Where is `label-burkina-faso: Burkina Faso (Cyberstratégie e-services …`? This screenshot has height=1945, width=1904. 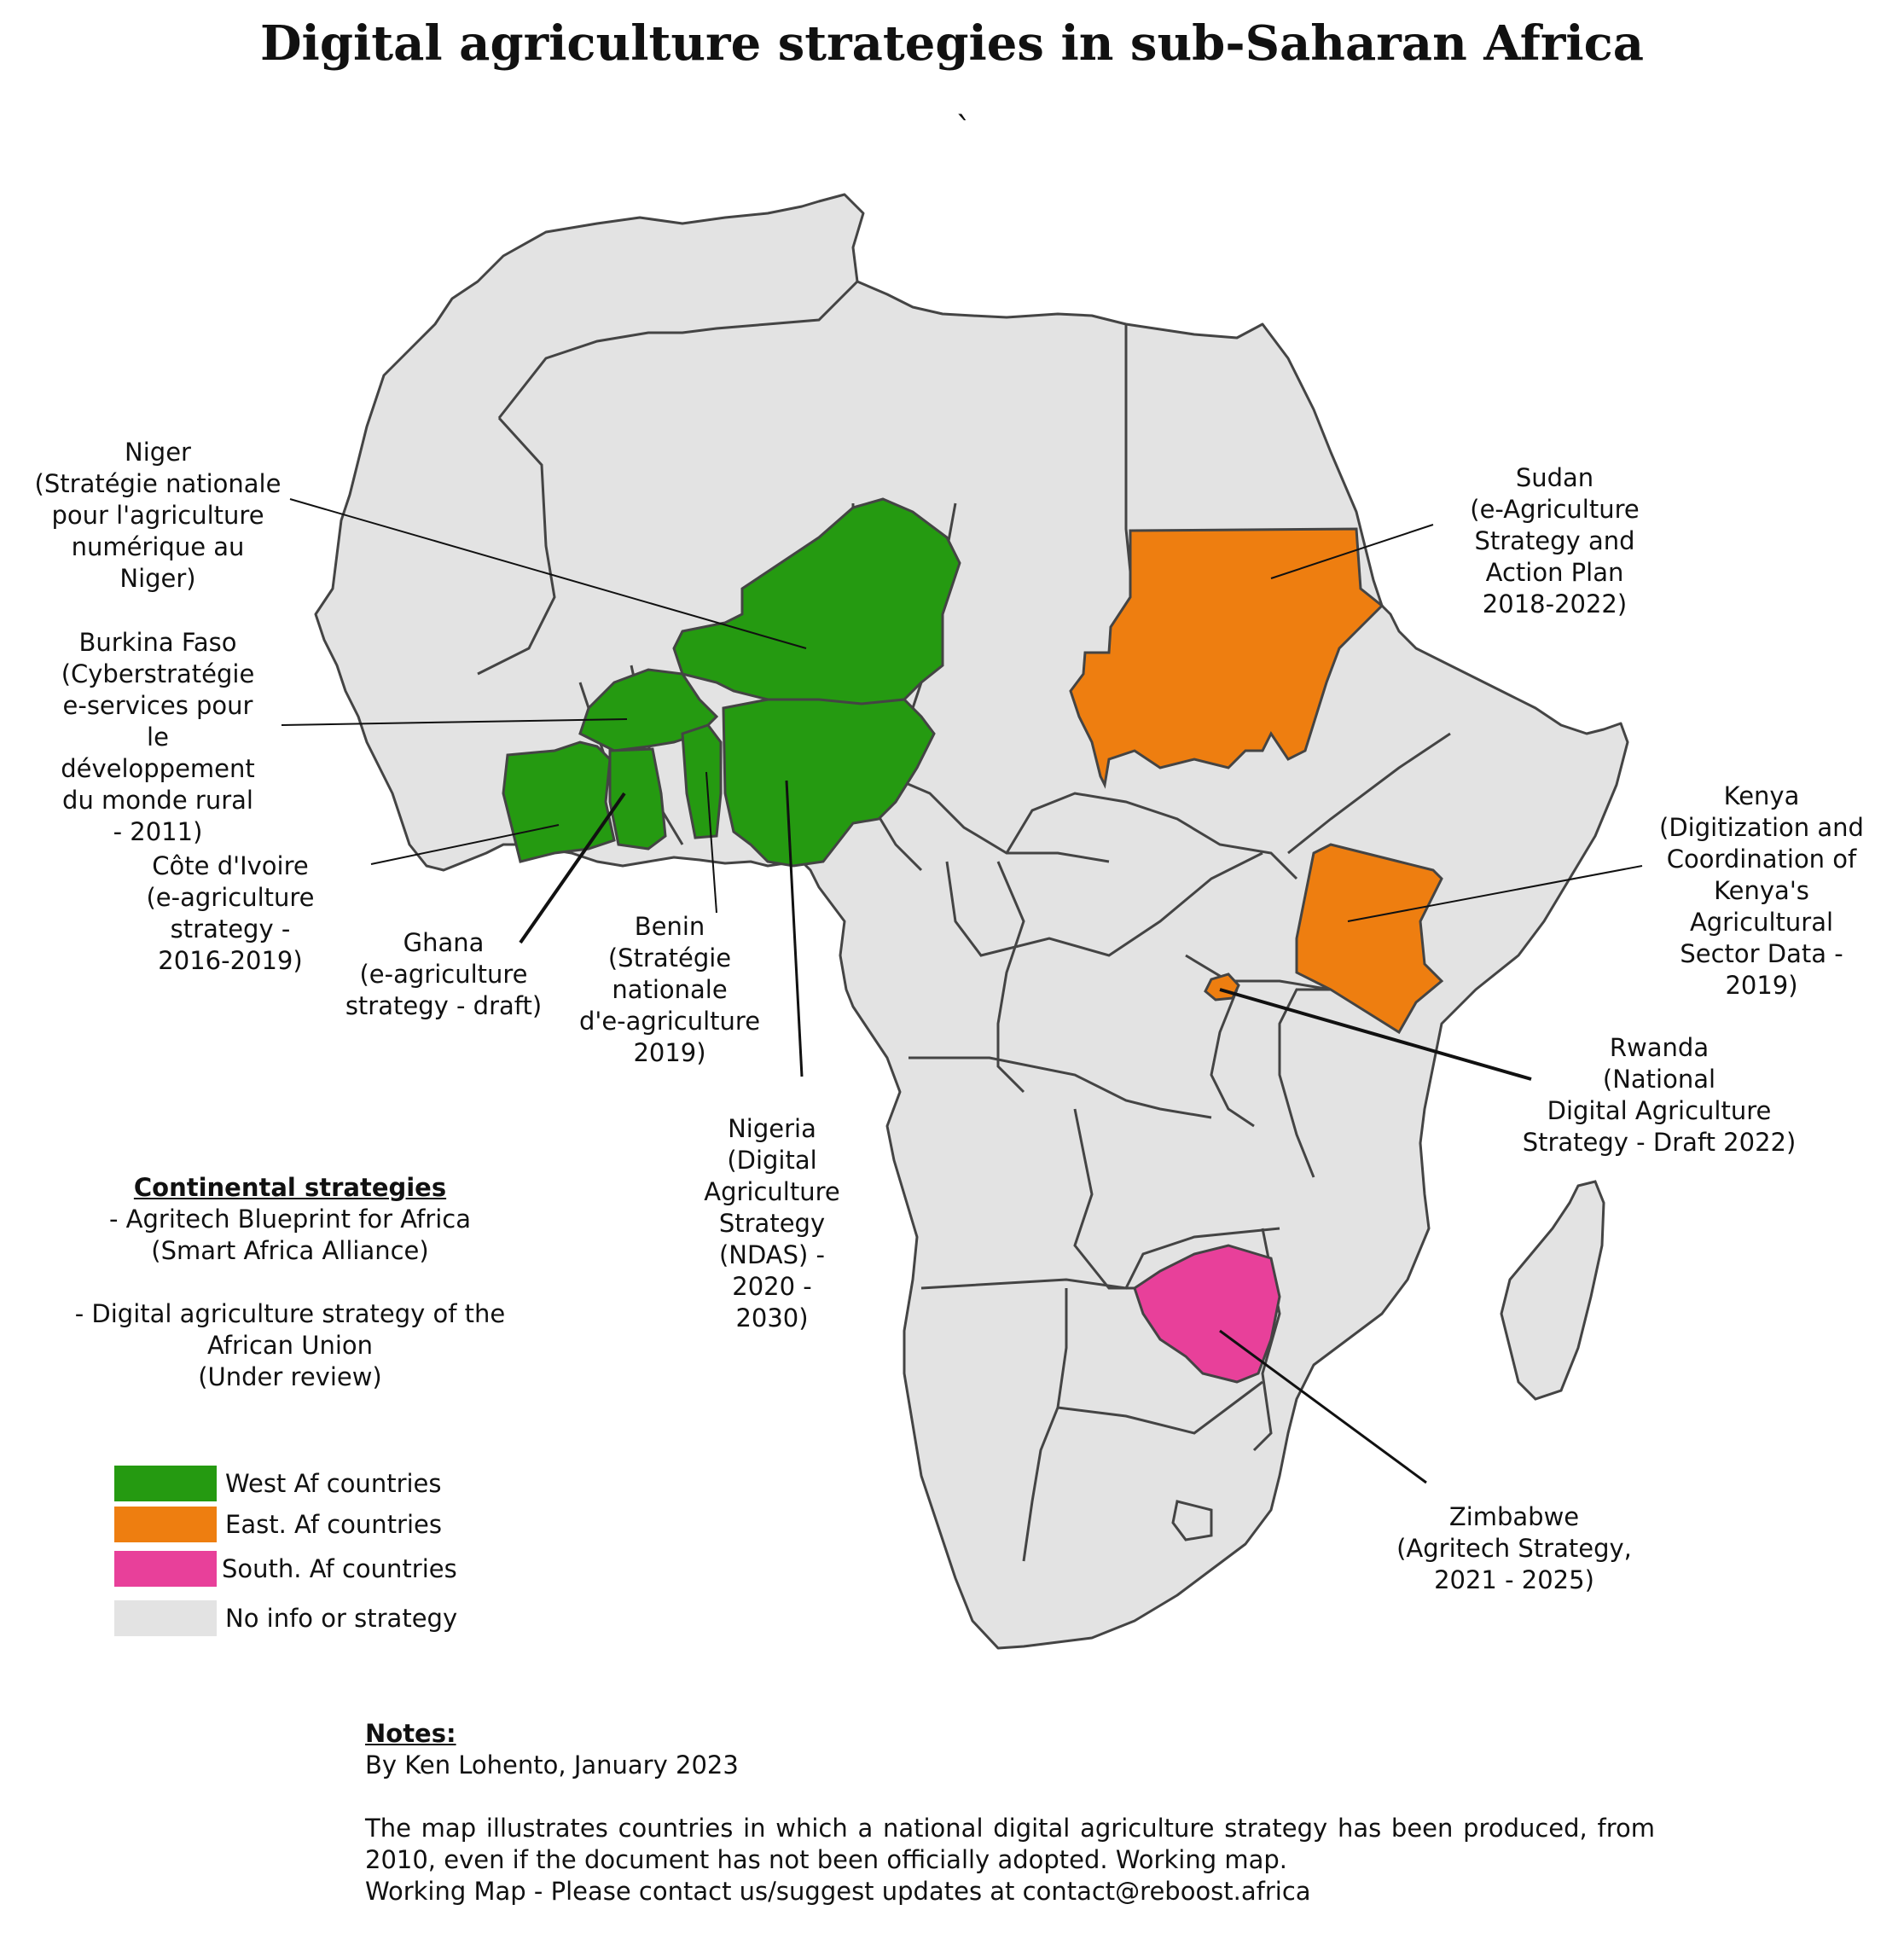
label-burkina-faso: Burkina Faso (Cyberstratégie e-services … is located at coordinates (158, 737).